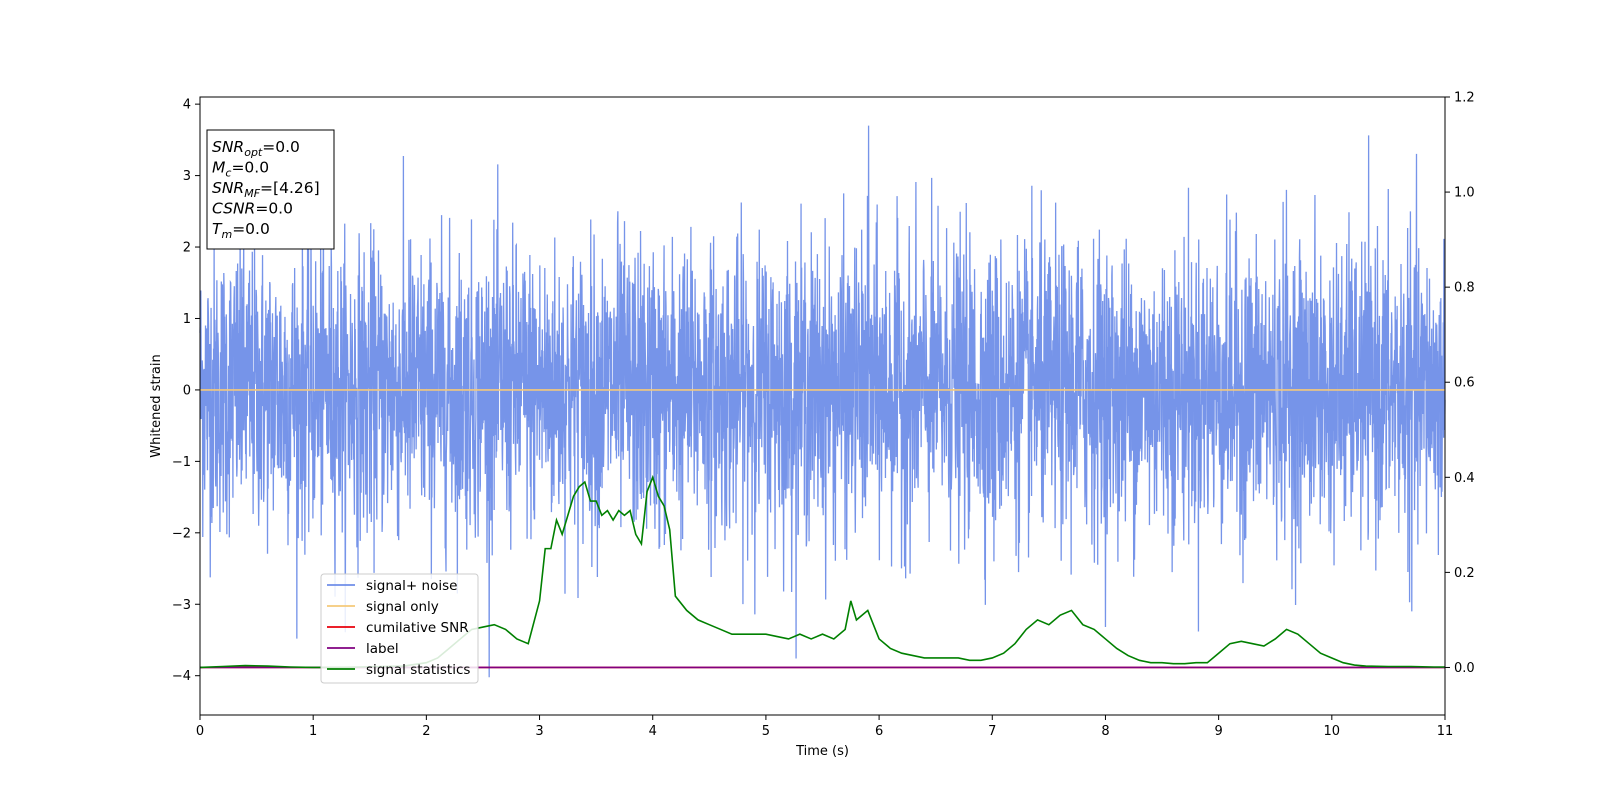 The width and height of the screenshot is (1600, 800). I want to click on x-tick-label: 5, so click(766, 731).